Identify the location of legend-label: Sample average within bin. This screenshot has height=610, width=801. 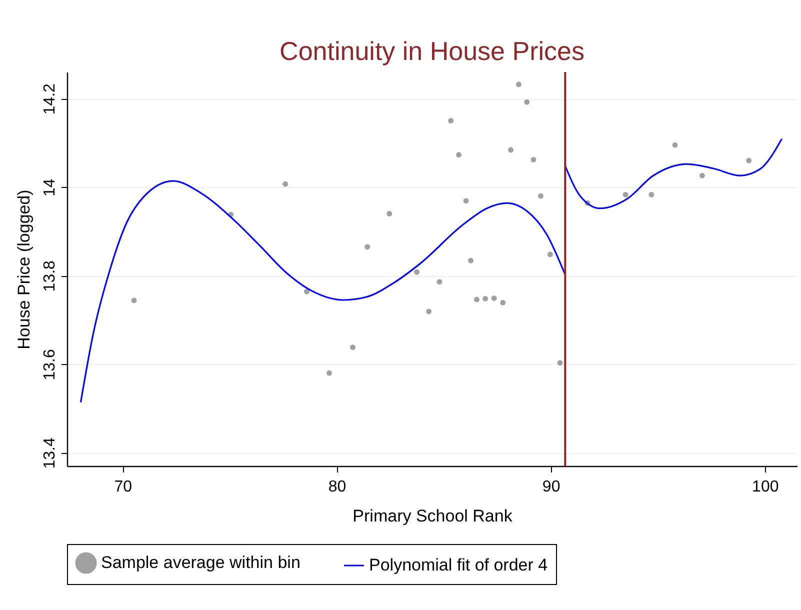
(200, 562).